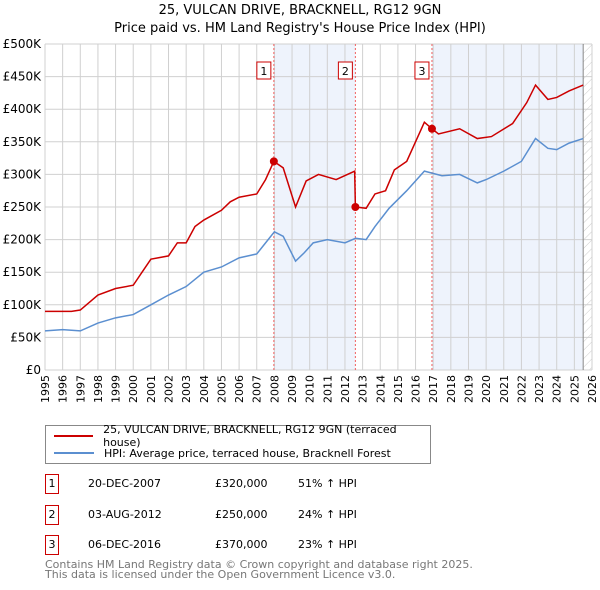  Describe the element at coordinates (23, 207) in the screenshot. I see `y-tick-label: £250K` at that location.